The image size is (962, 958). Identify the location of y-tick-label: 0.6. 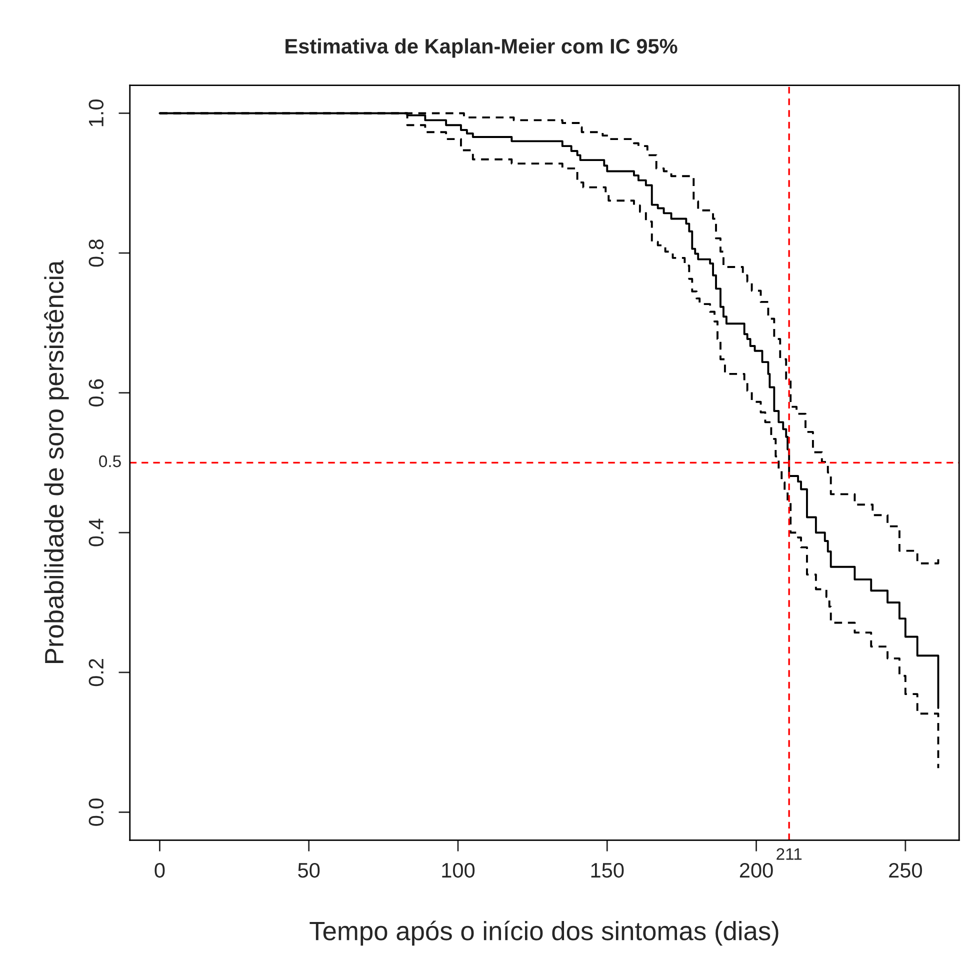
(96, 392).